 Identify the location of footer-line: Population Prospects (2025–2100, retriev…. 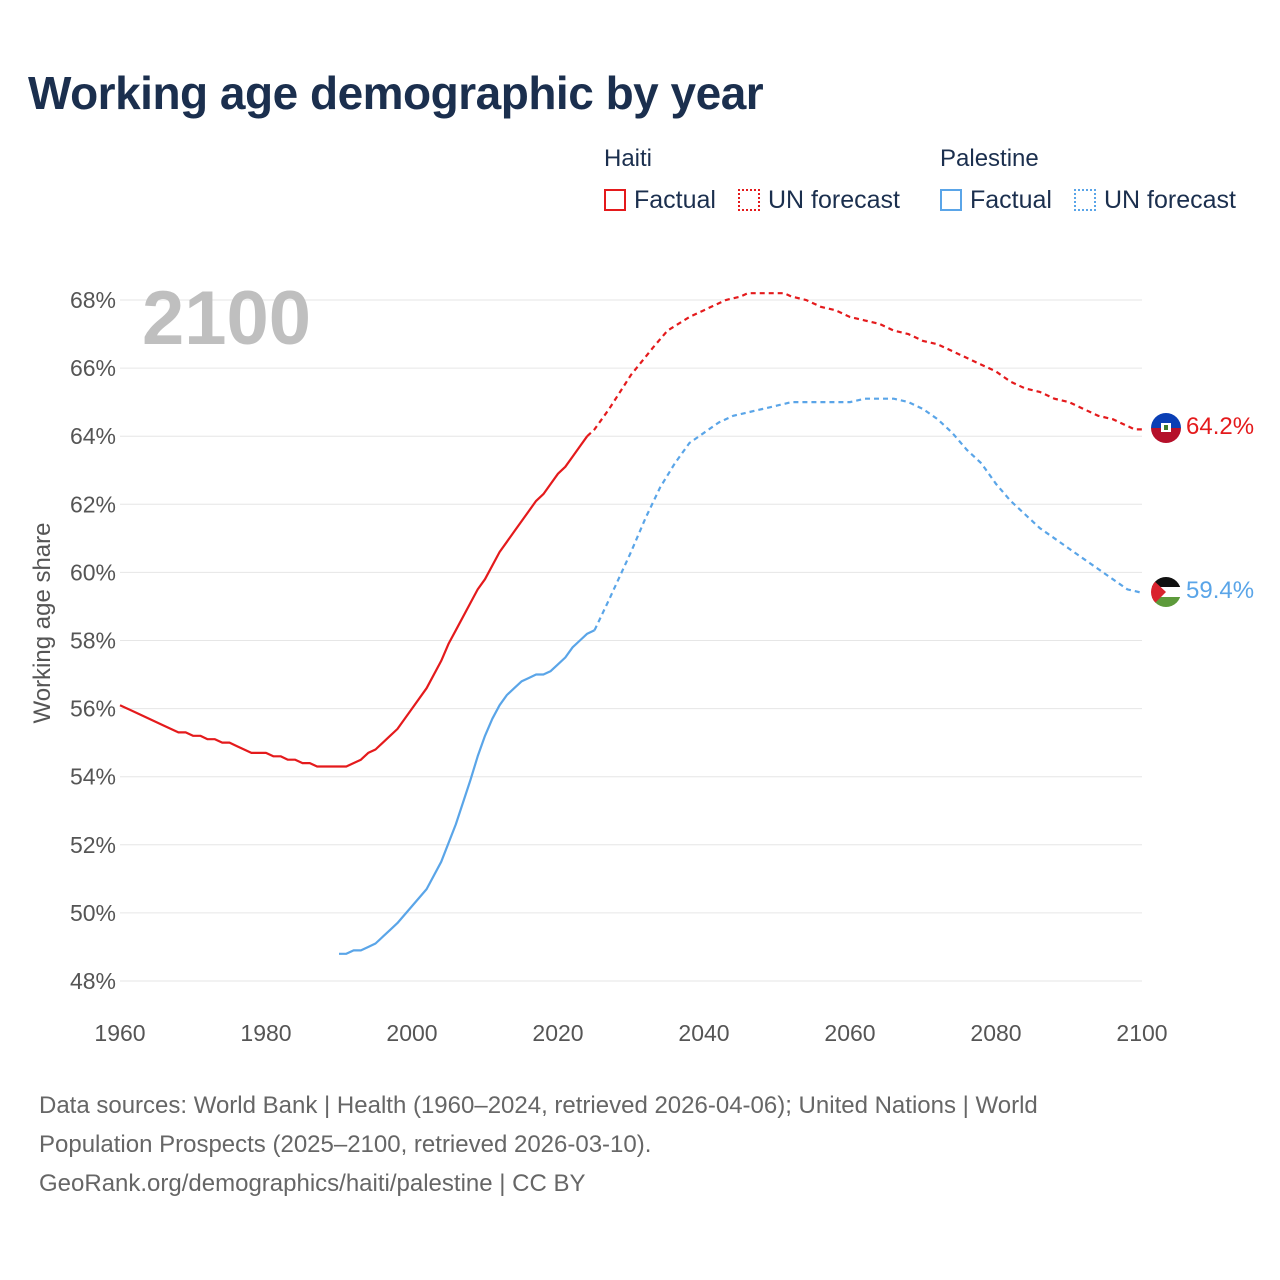
(345, 1144).